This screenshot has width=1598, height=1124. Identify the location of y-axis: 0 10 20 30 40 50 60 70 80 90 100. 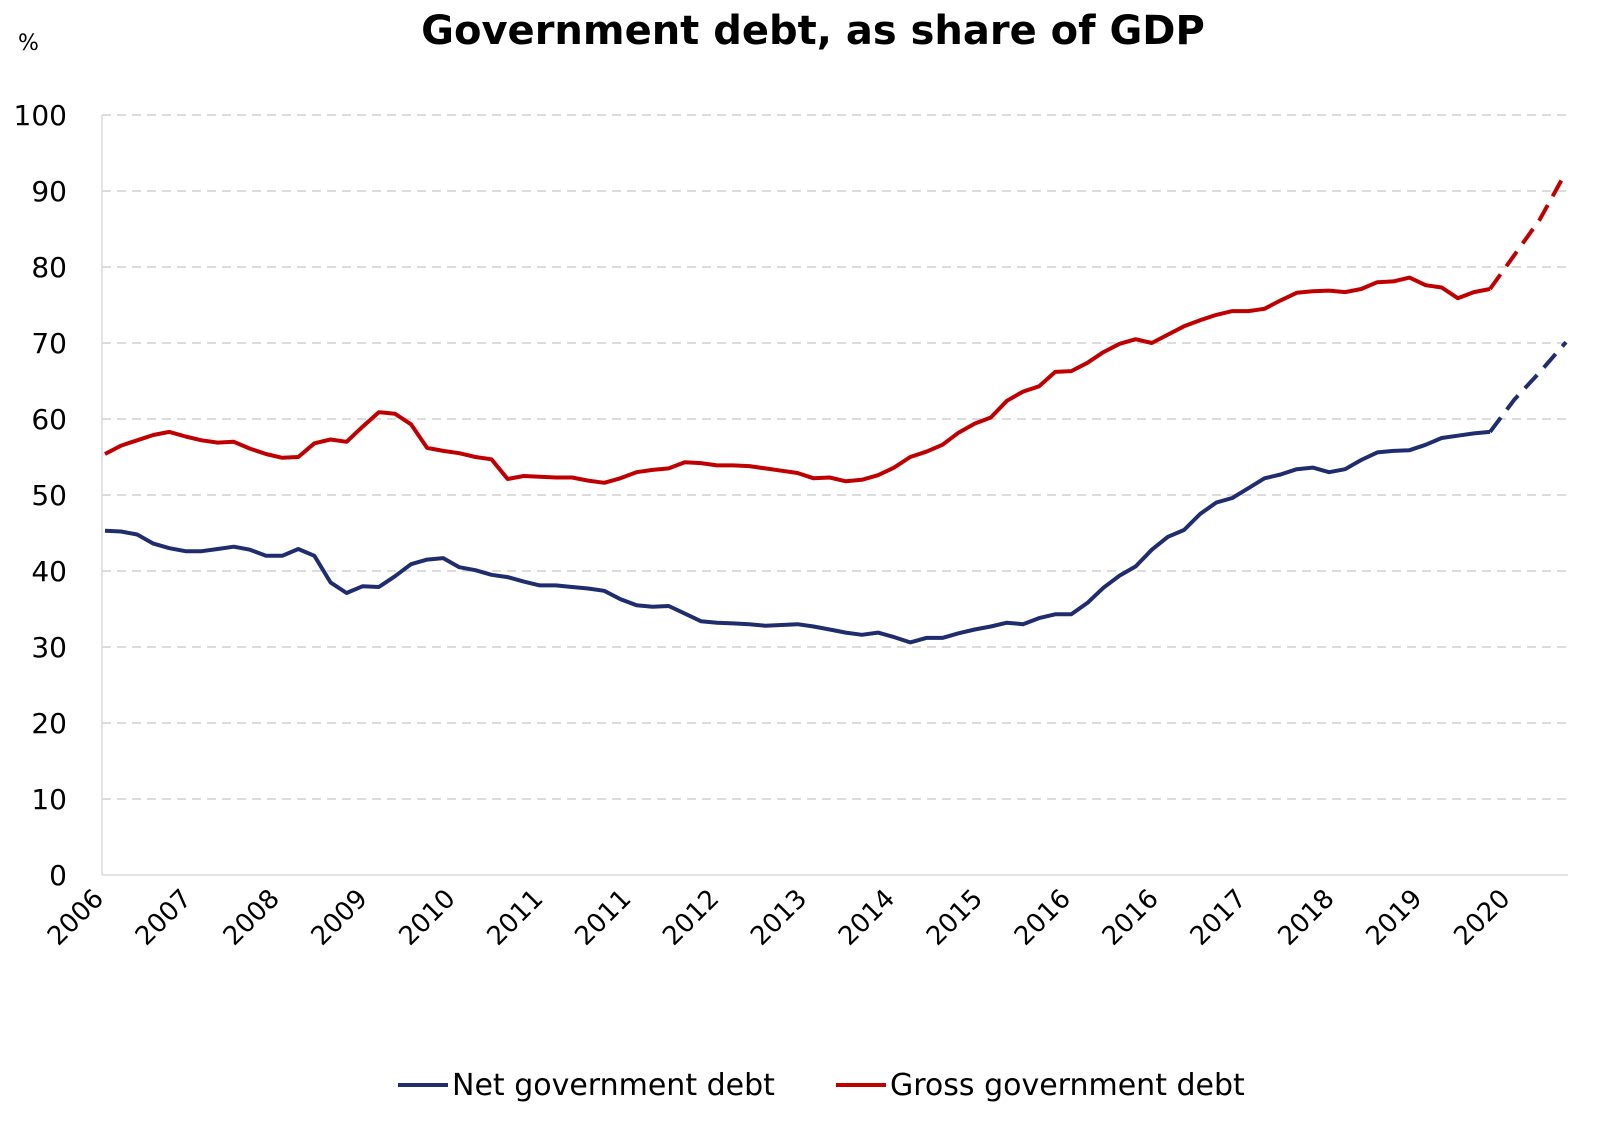
(58, 495).